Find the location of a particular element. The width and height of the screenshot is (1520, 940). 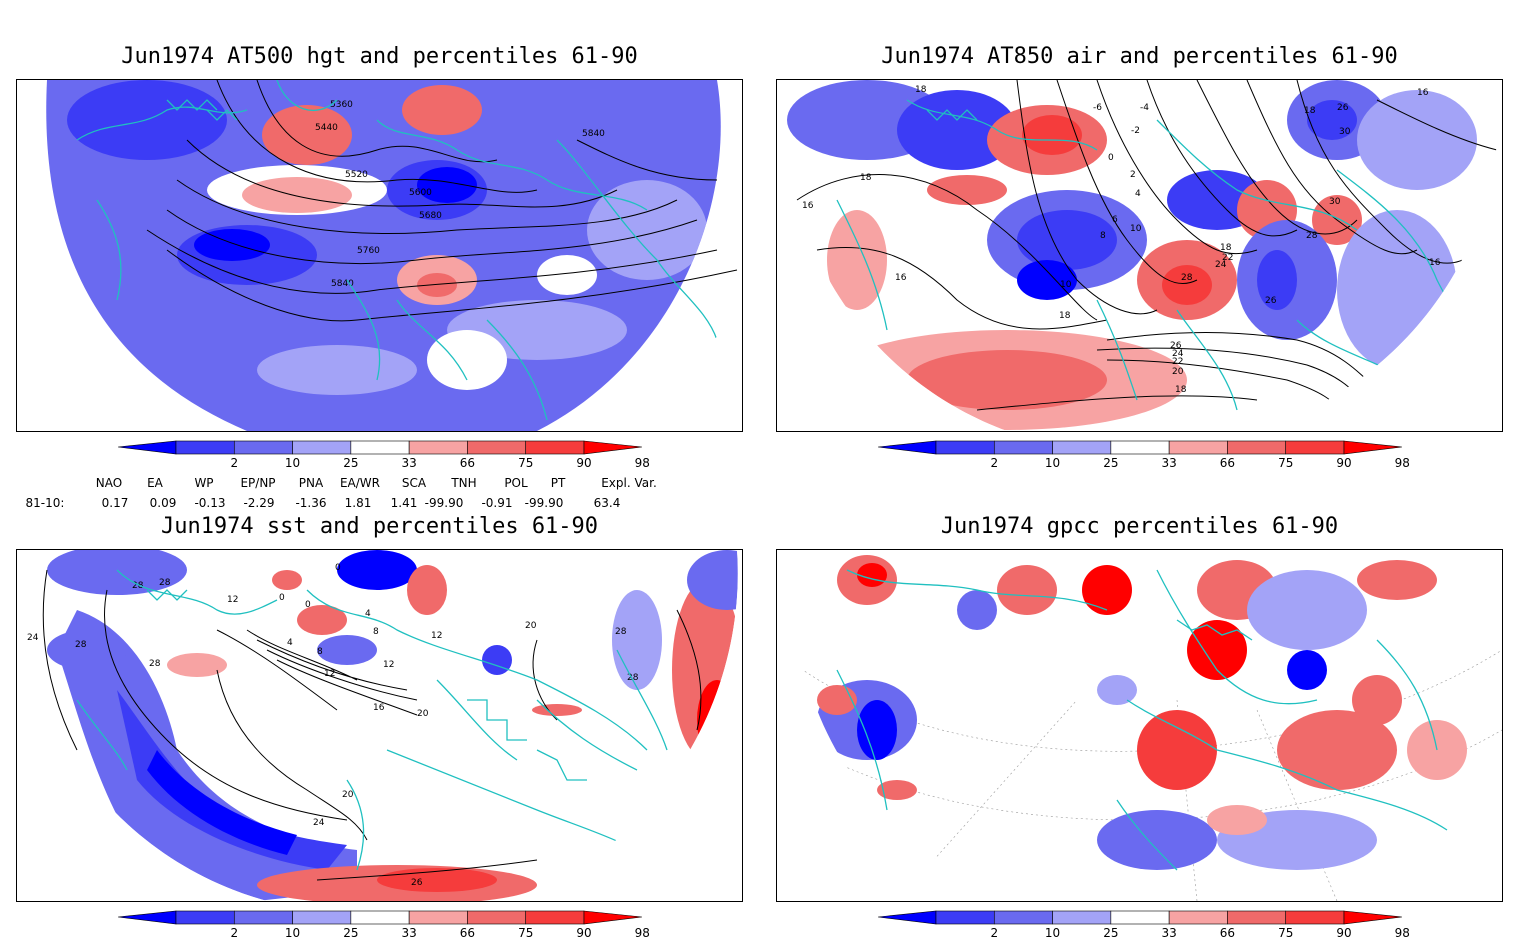

panel-title-gpcc: Jun1974 gpcc percentiles 61-90 is located at coordinates (1139, 526).